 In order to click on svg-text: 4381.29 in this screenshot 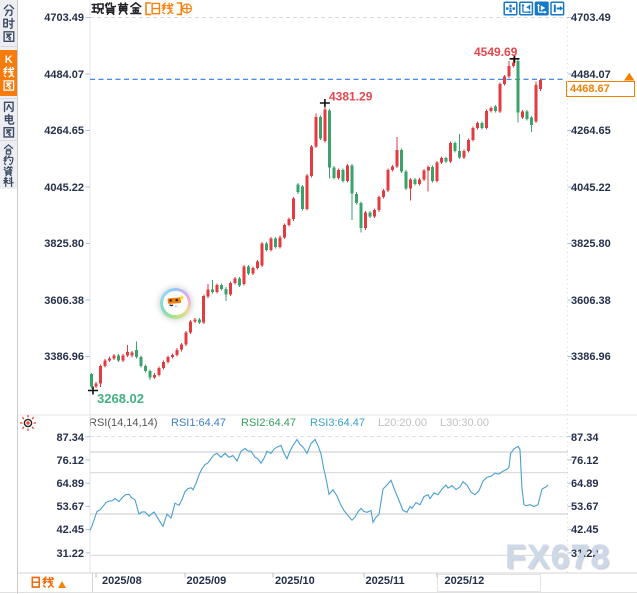, I will do `click(351, 97)`.